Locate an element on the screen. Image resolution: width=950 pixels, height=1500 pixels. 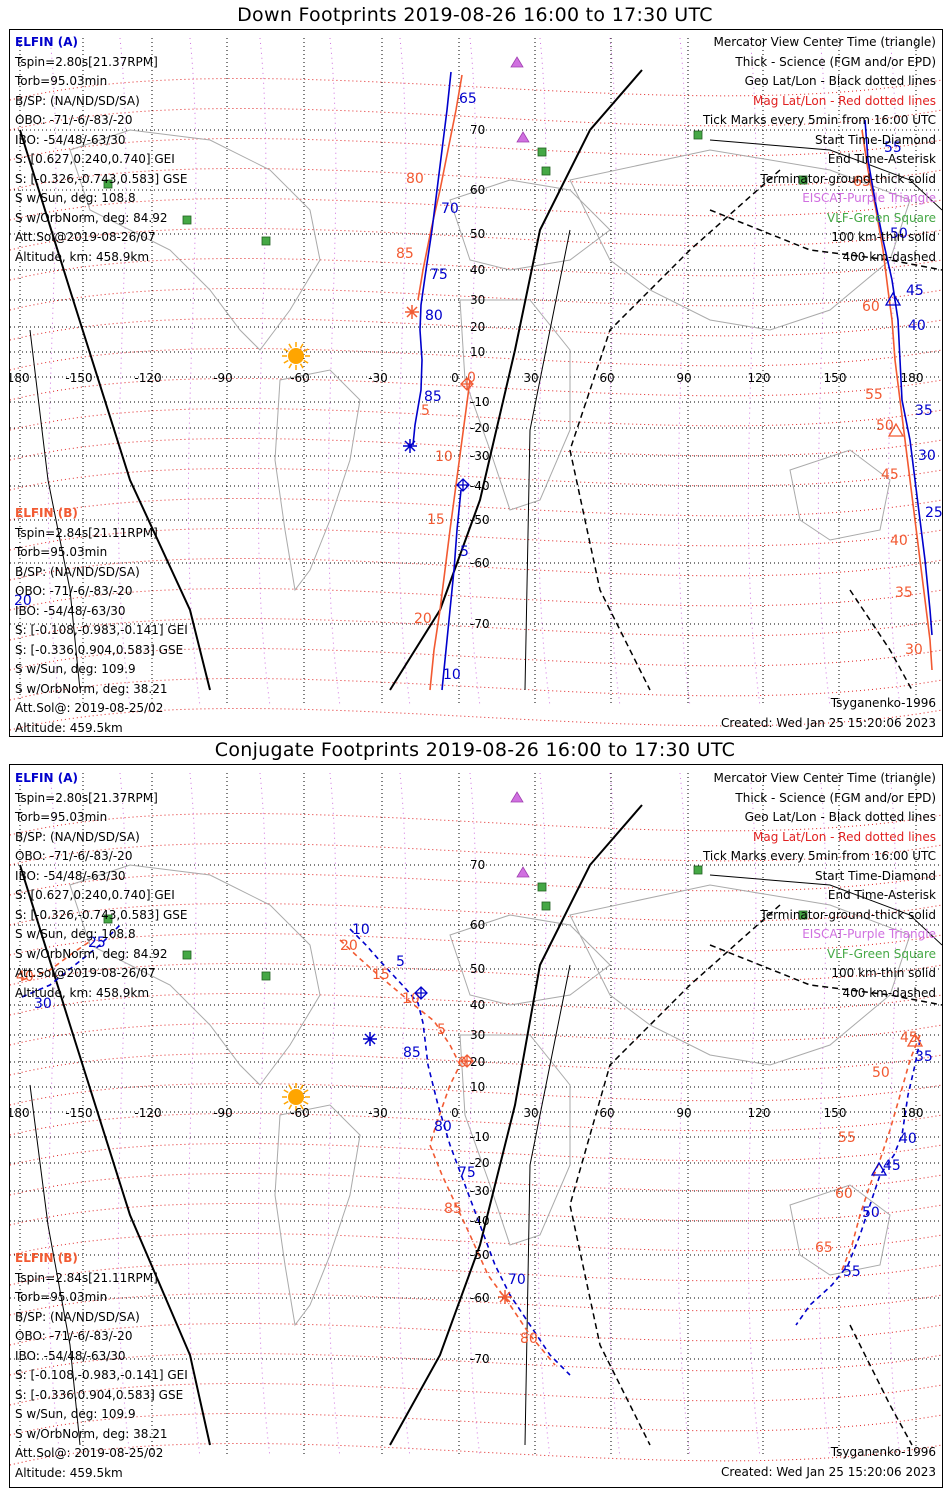
start-time-diamond is located at coordinates (463, 485).